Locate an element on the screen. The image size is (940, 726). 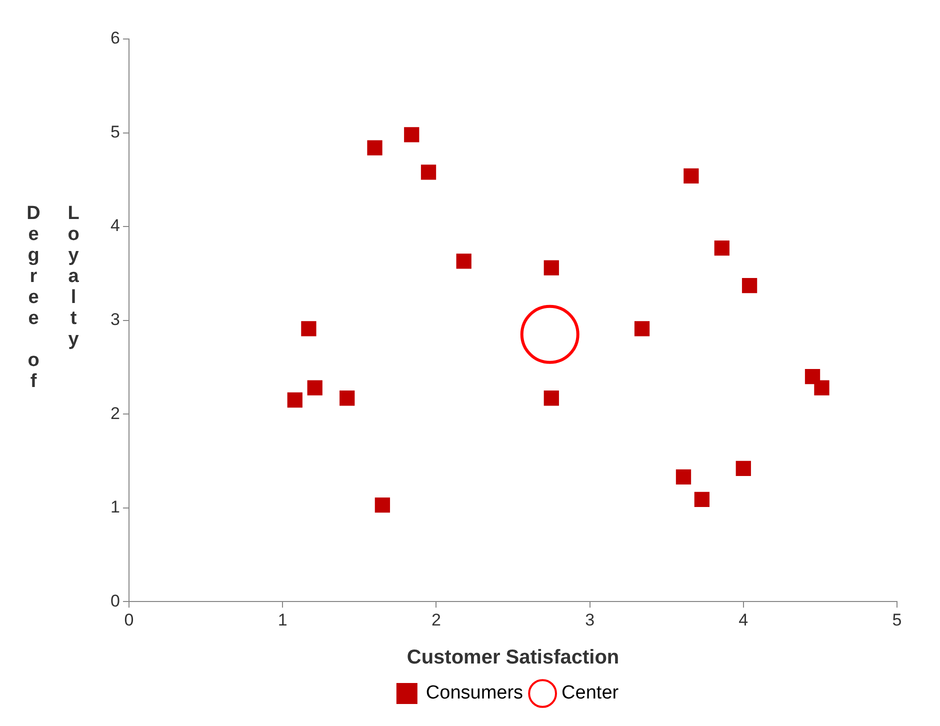
y-tick-label: 3 is located at coordinates (115, 319).